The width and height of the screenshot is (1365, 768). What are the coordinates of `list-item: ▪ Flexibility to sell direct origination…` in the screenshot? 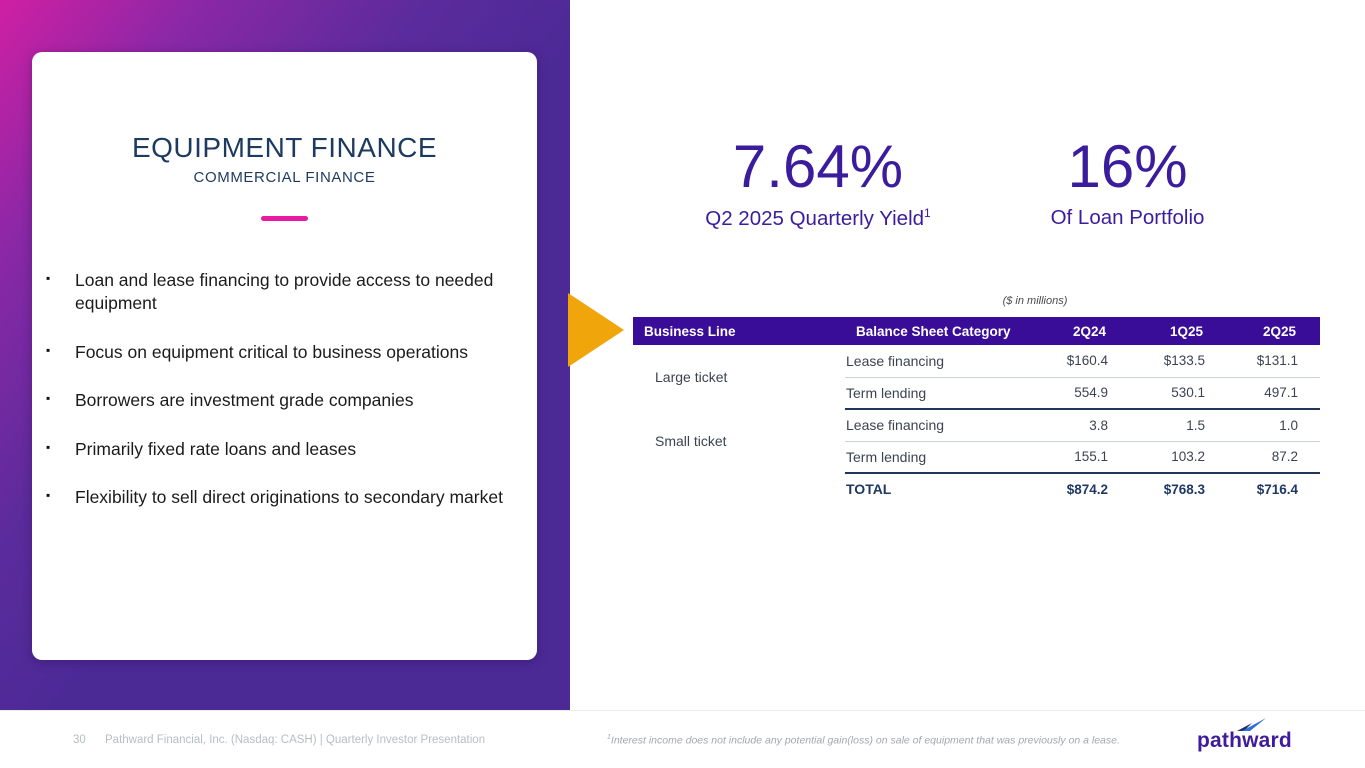 It's located at (282, 497).